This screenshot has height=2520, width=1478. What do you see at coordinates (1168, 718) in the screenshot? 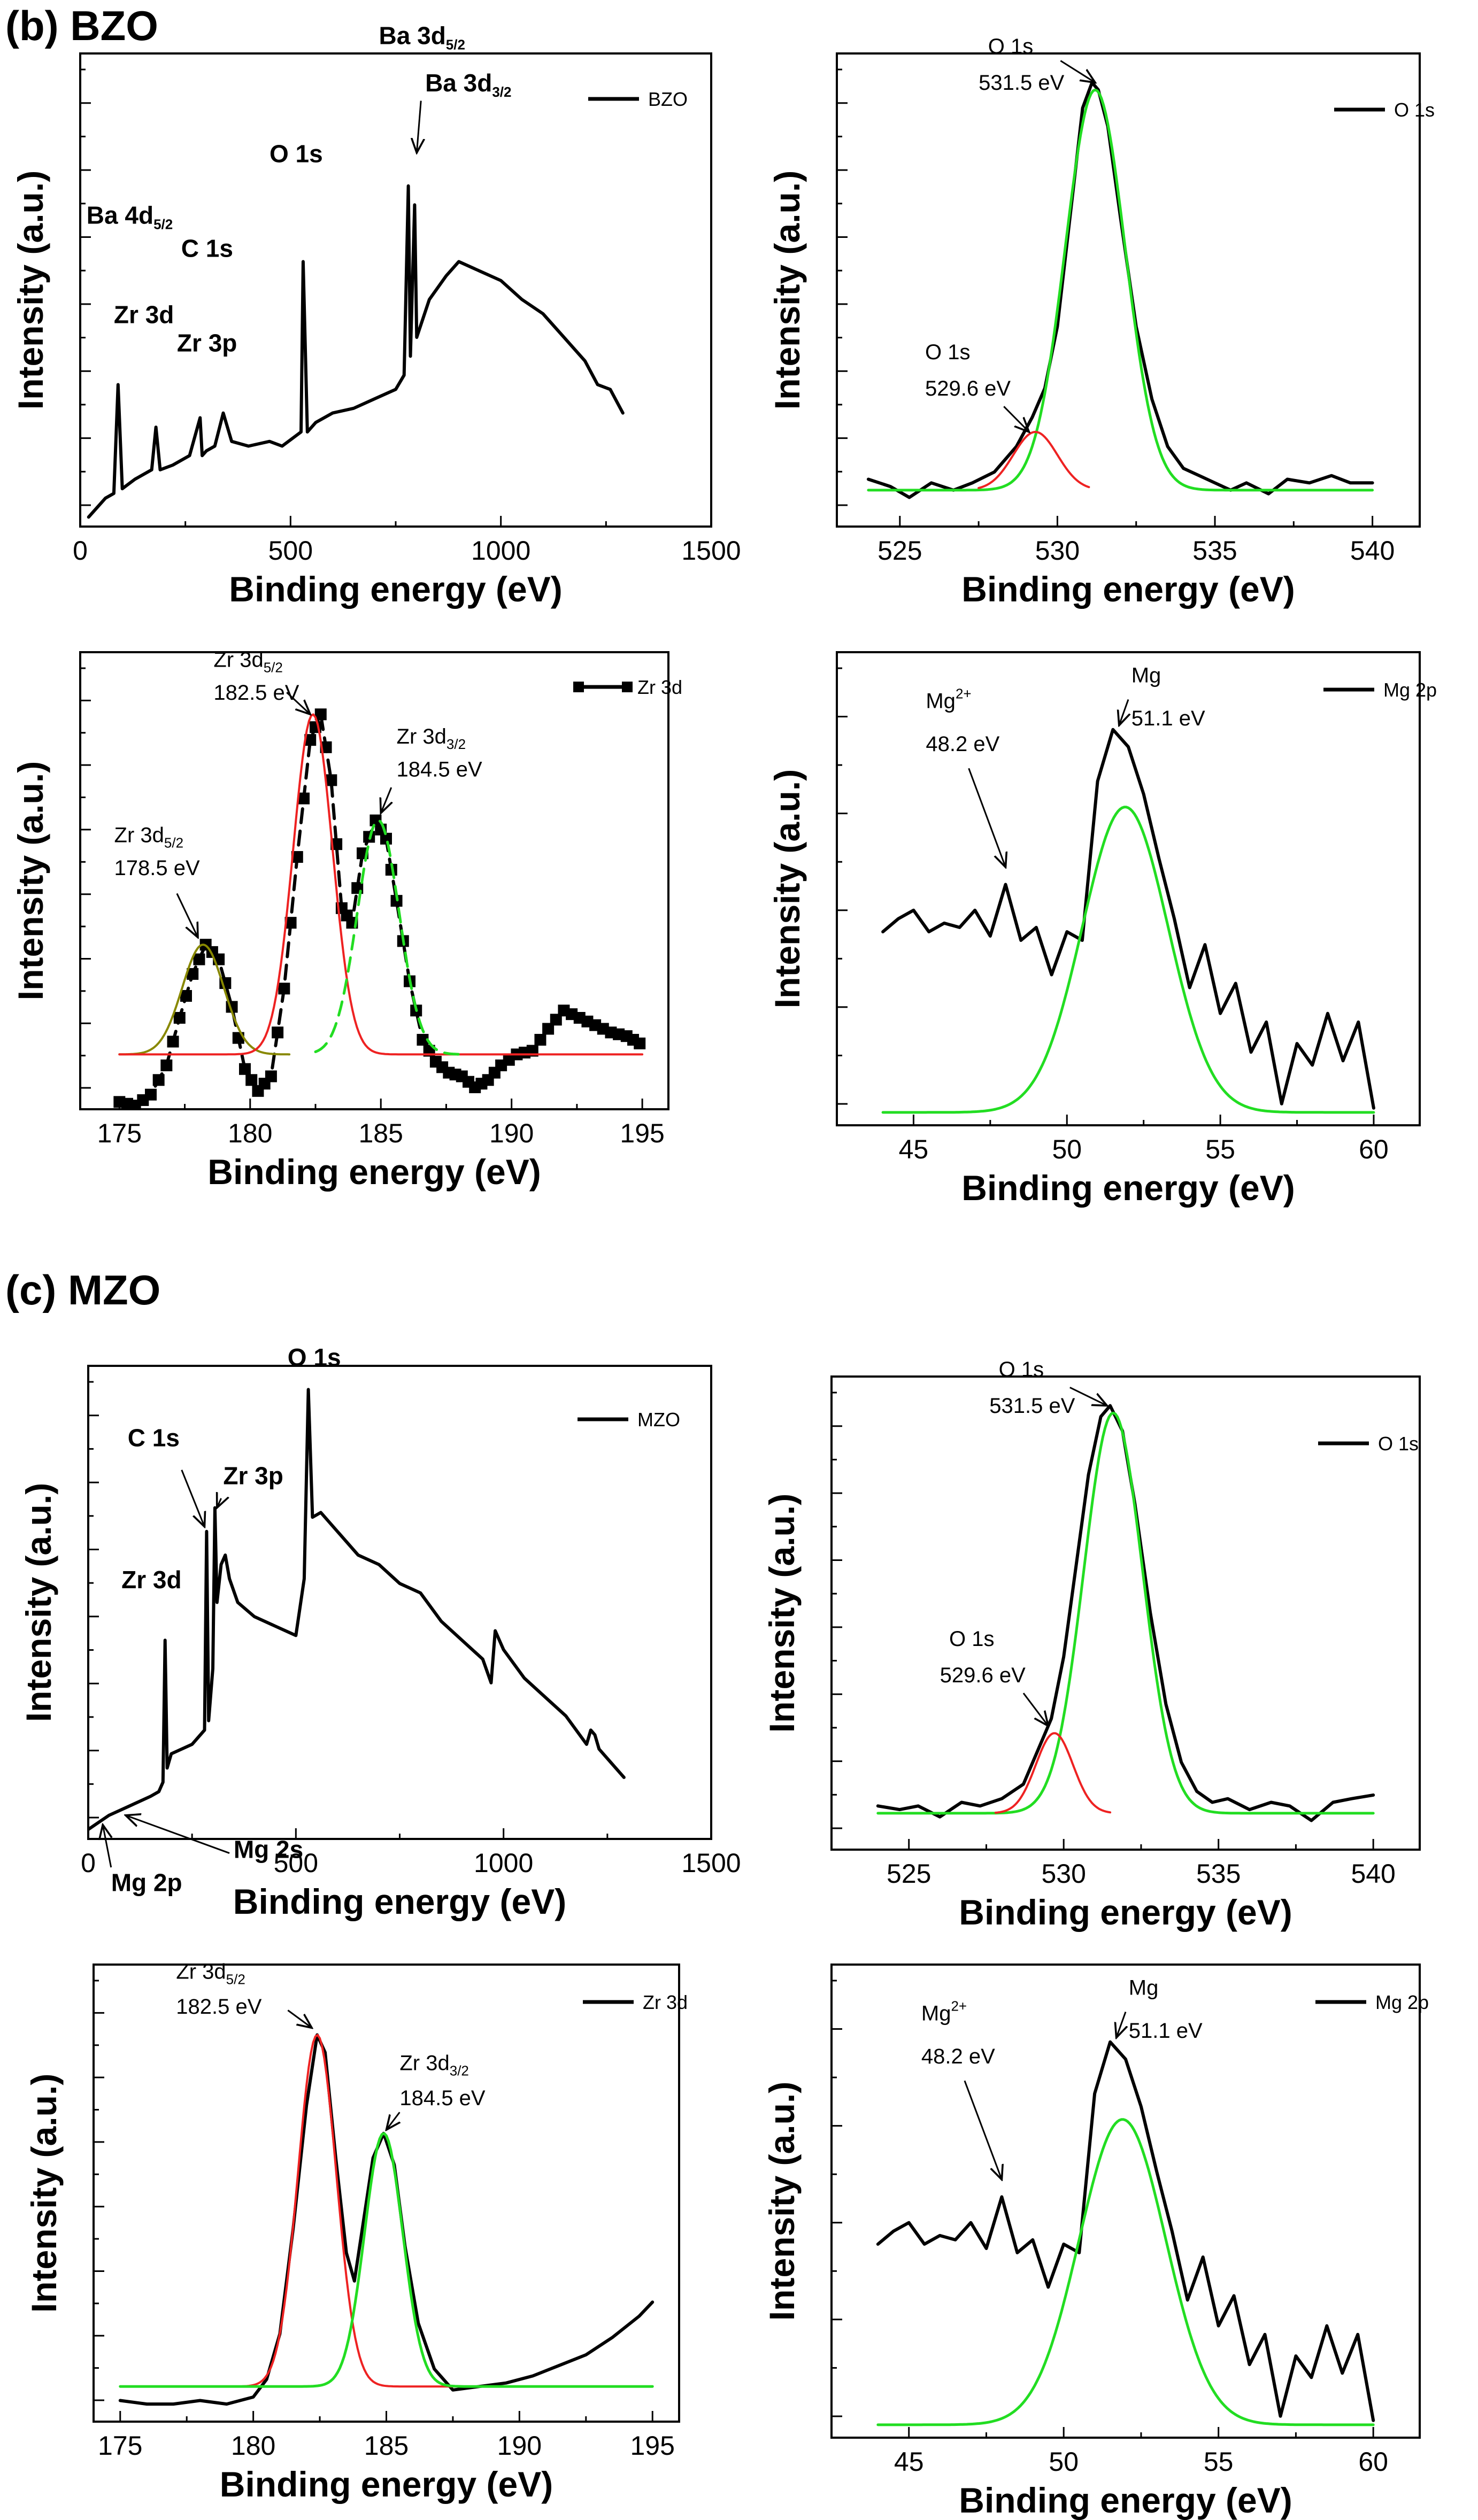
I see `annotation-label: 51.1 eV` at bounding box center [1168, 718].